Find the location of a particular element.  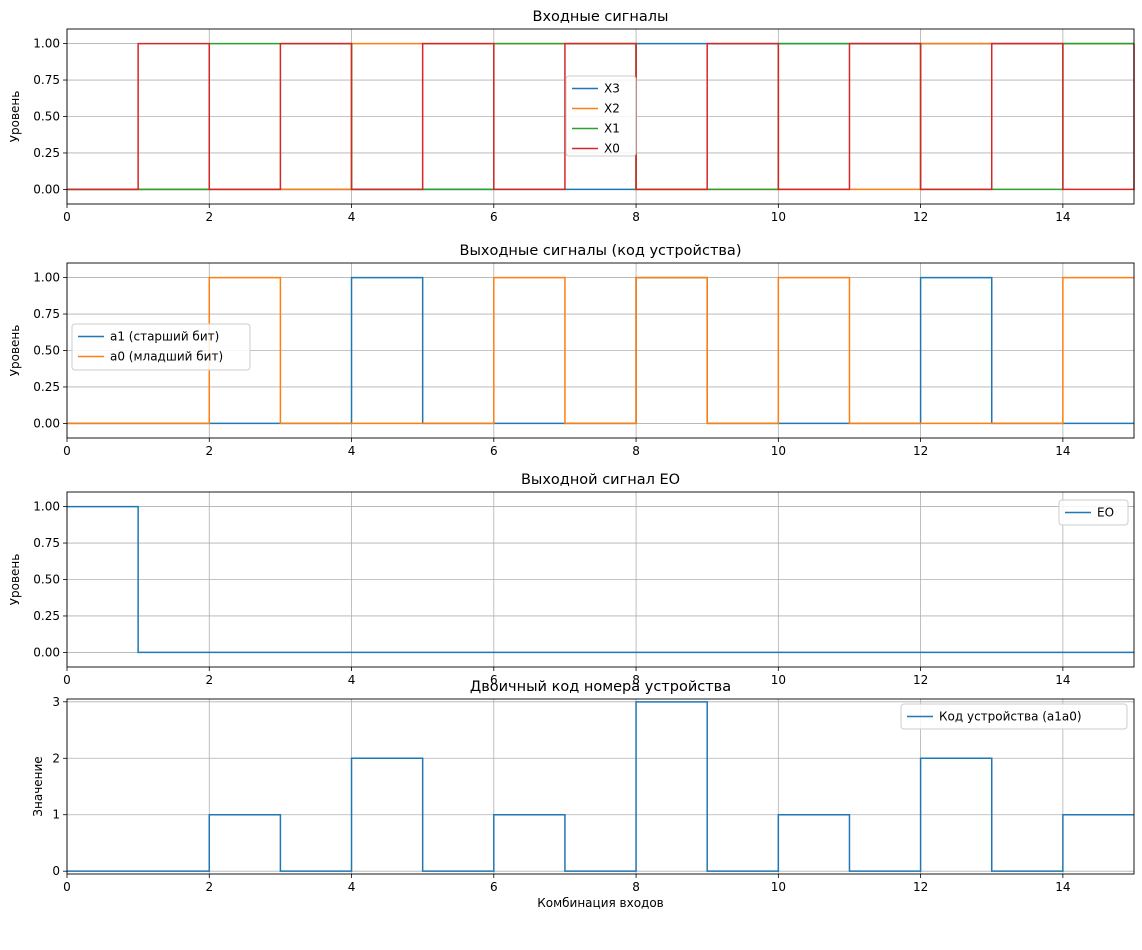

legend-label: X0 is located at coordinates (612, 149).